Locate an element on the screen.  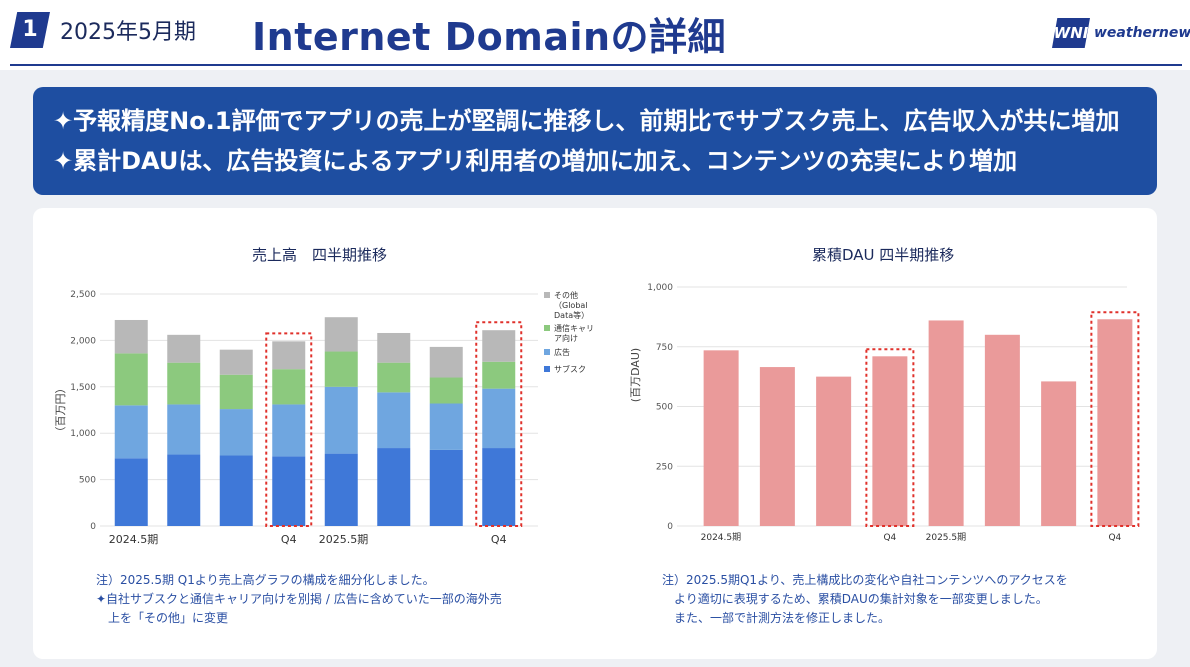
y-tick-label: 250 is located at coordinates (664, 467).